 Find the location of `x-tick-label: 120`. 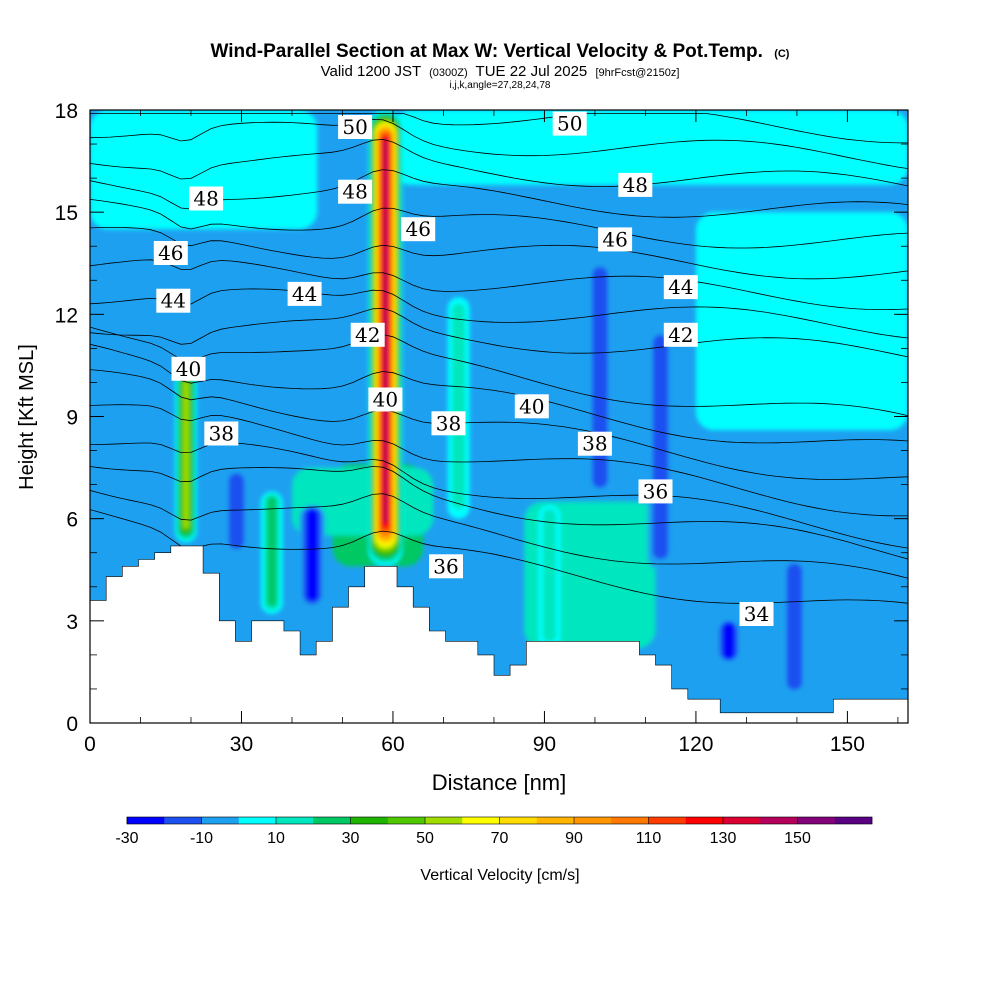

x-tick-label: 120 is located at coordinates (695, 744).